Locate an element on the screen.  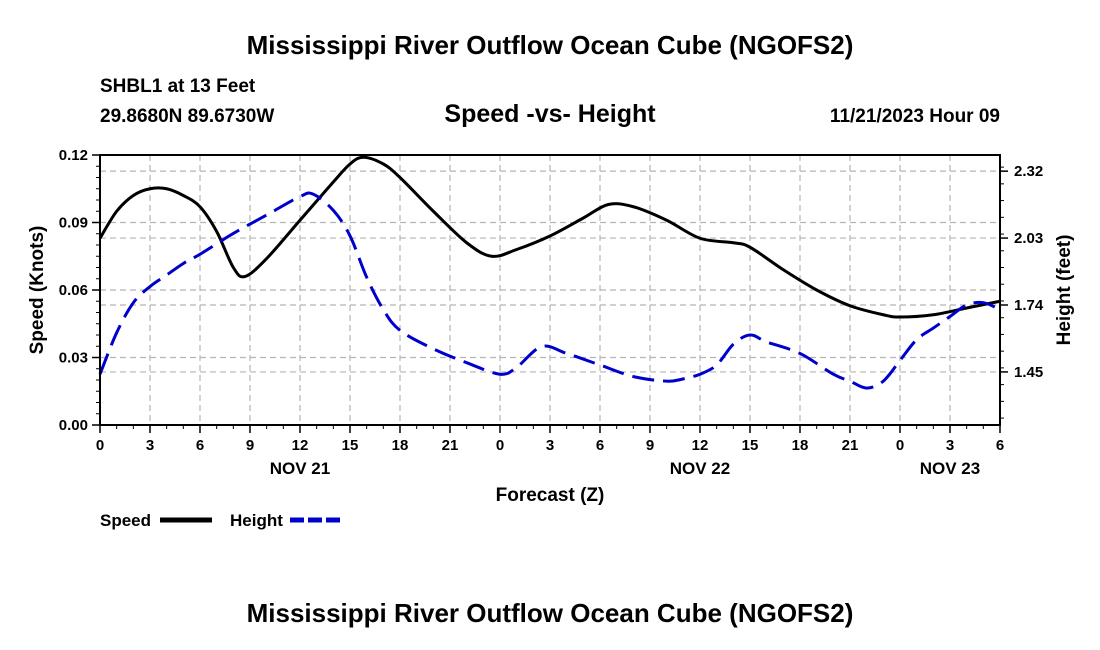
chart-subtitle: Speed -vs- Height is located at coordinates (550, 114).